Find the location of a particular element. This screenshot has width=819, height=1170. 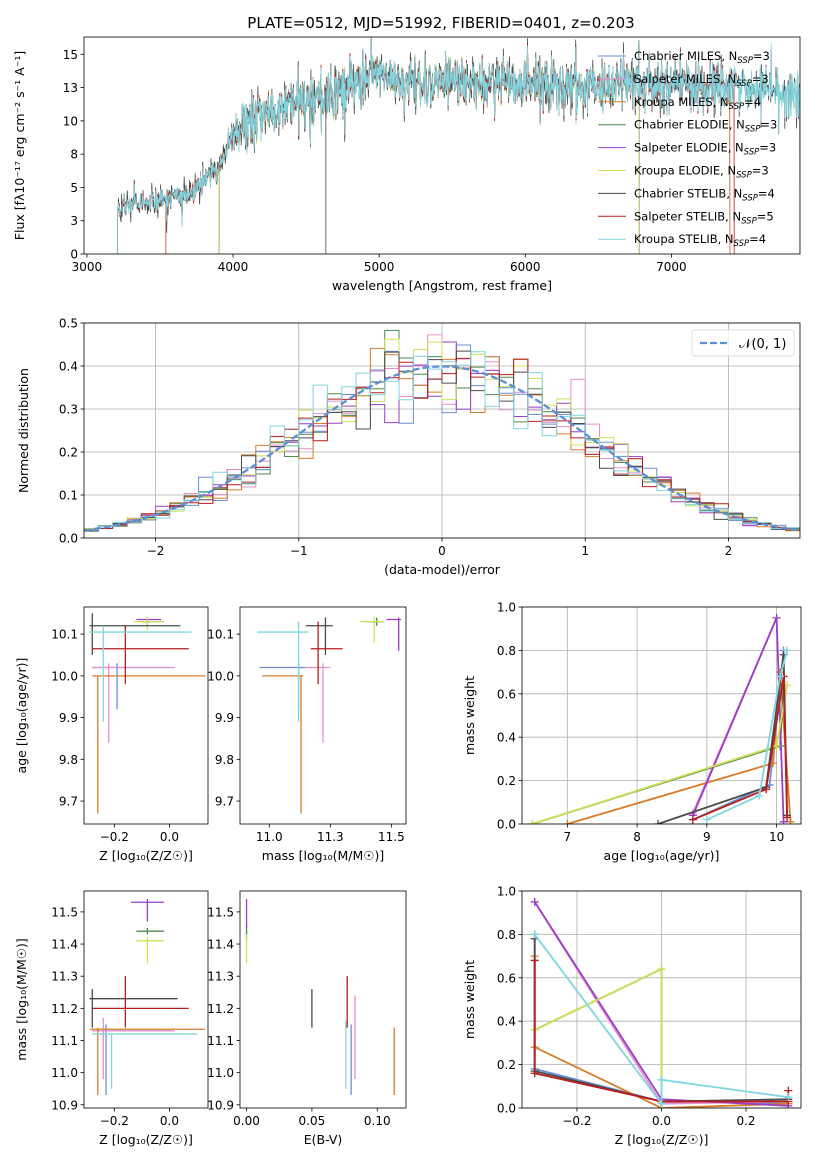

y-tick-label: 0.6 is located at coordinates (506, 978).